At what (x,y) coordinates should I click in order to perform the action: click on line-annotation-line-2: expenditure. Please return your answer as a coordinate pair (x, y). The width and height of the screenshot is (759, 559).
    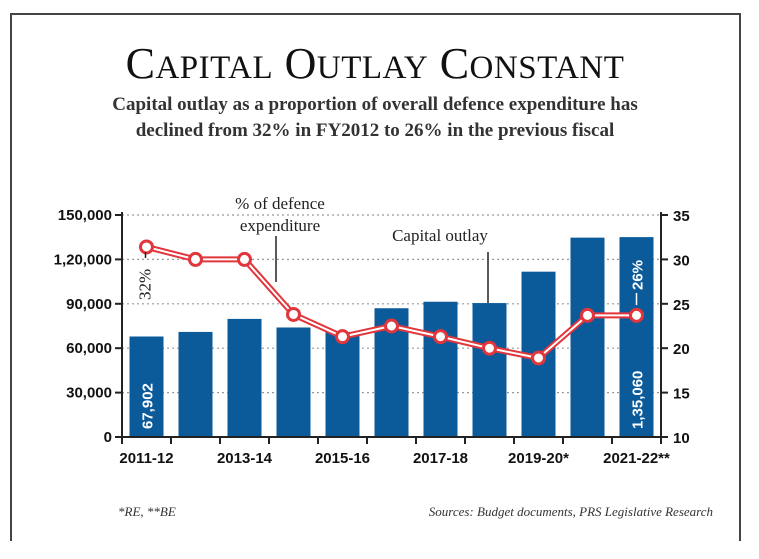
    Looking at the image, I should click on (280, 225).